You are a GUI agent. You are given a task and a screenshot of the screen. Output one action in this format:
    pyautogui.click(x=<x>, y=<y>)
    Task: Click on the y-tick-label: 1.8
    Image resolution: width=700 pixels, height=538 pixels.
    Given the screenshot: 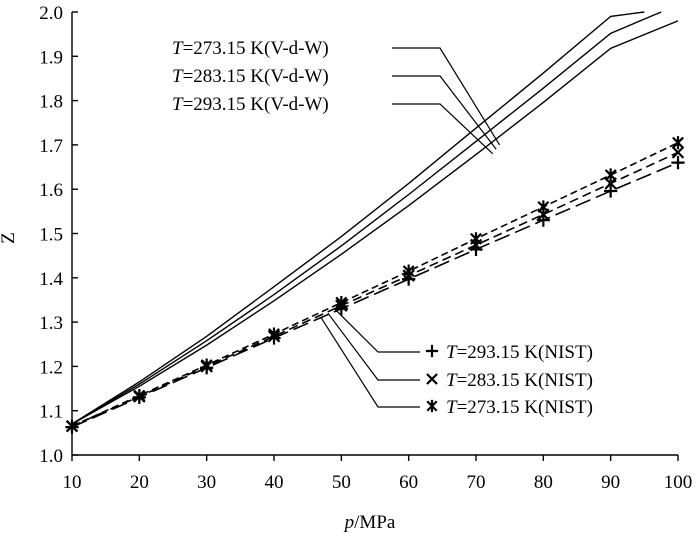 What is the action you would take?
    pyautogui.click(x=51, y=102)
    